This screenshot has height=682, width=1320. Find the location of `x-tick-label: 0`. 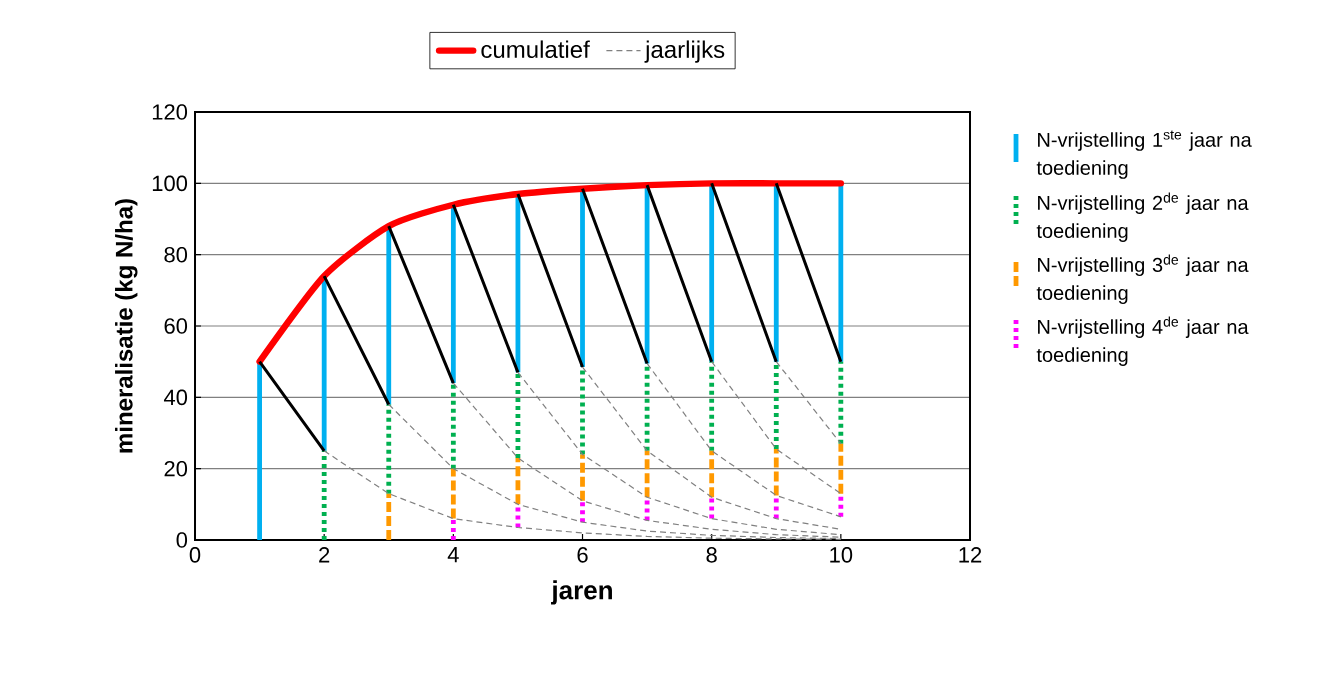

x-tick-label: 0 is located at coordinates (195, 555).